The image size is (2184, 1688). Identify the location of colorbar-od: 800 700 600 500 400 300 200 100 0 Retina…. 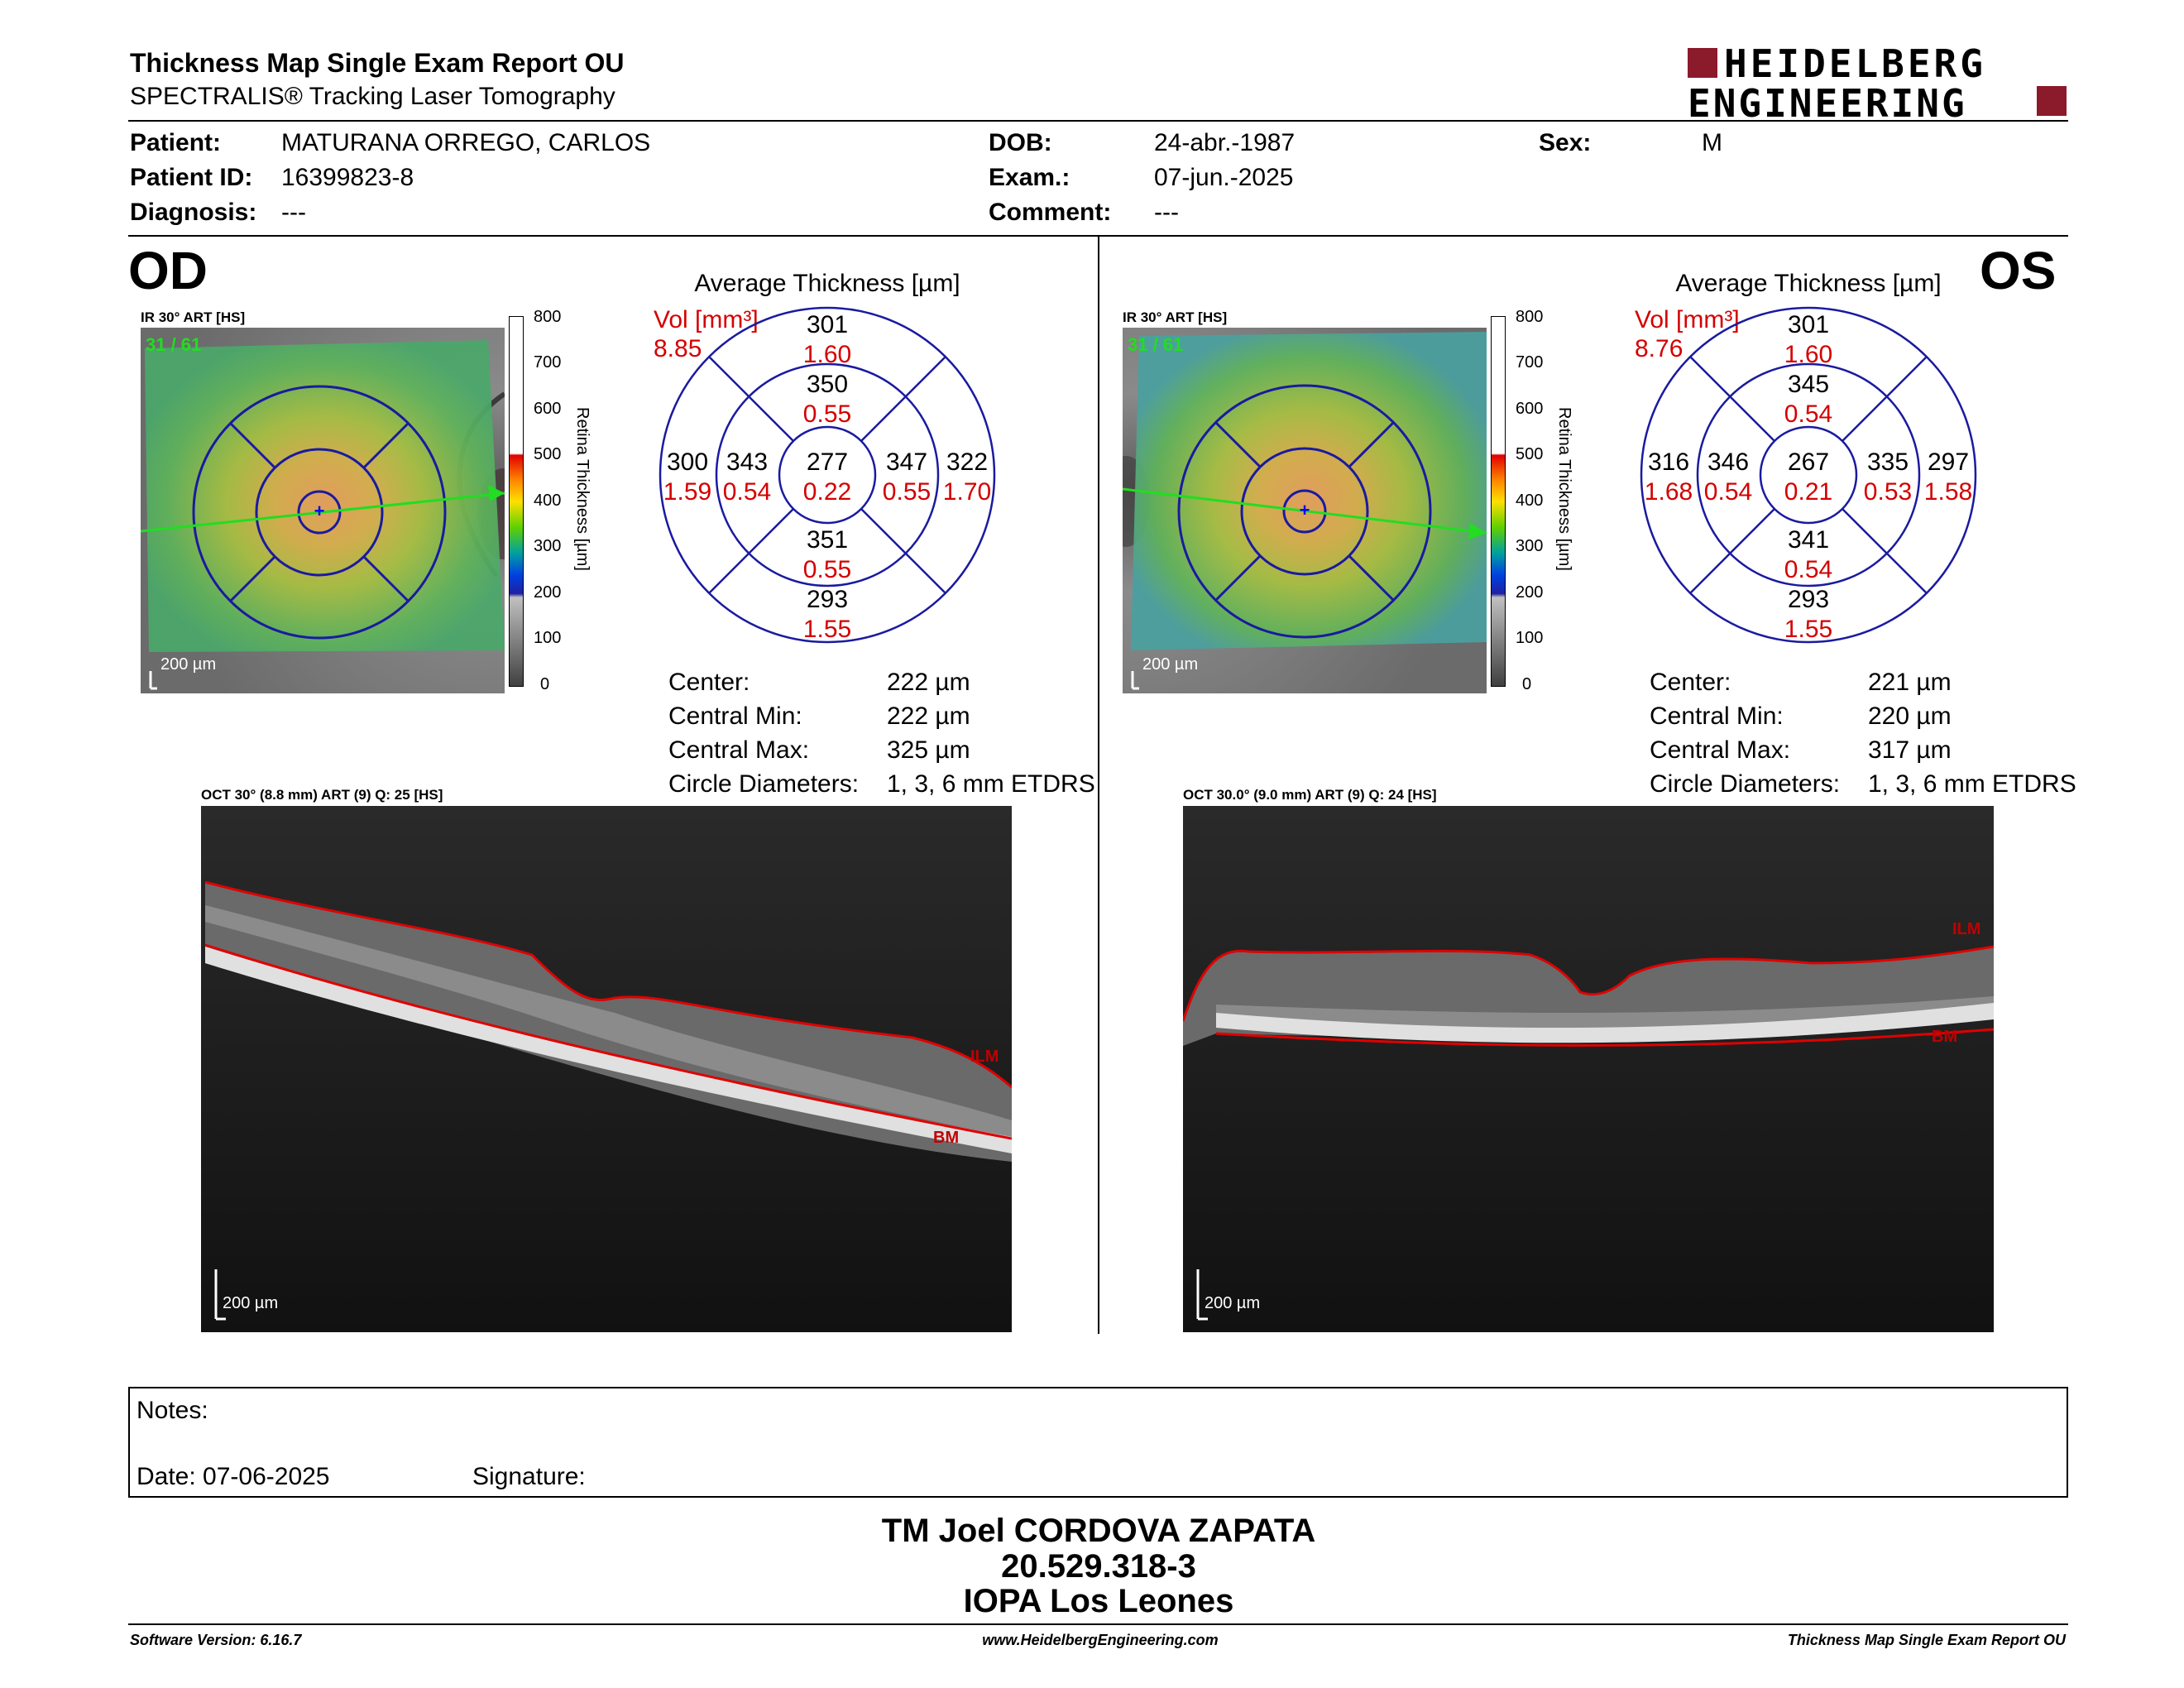
(550, 502).